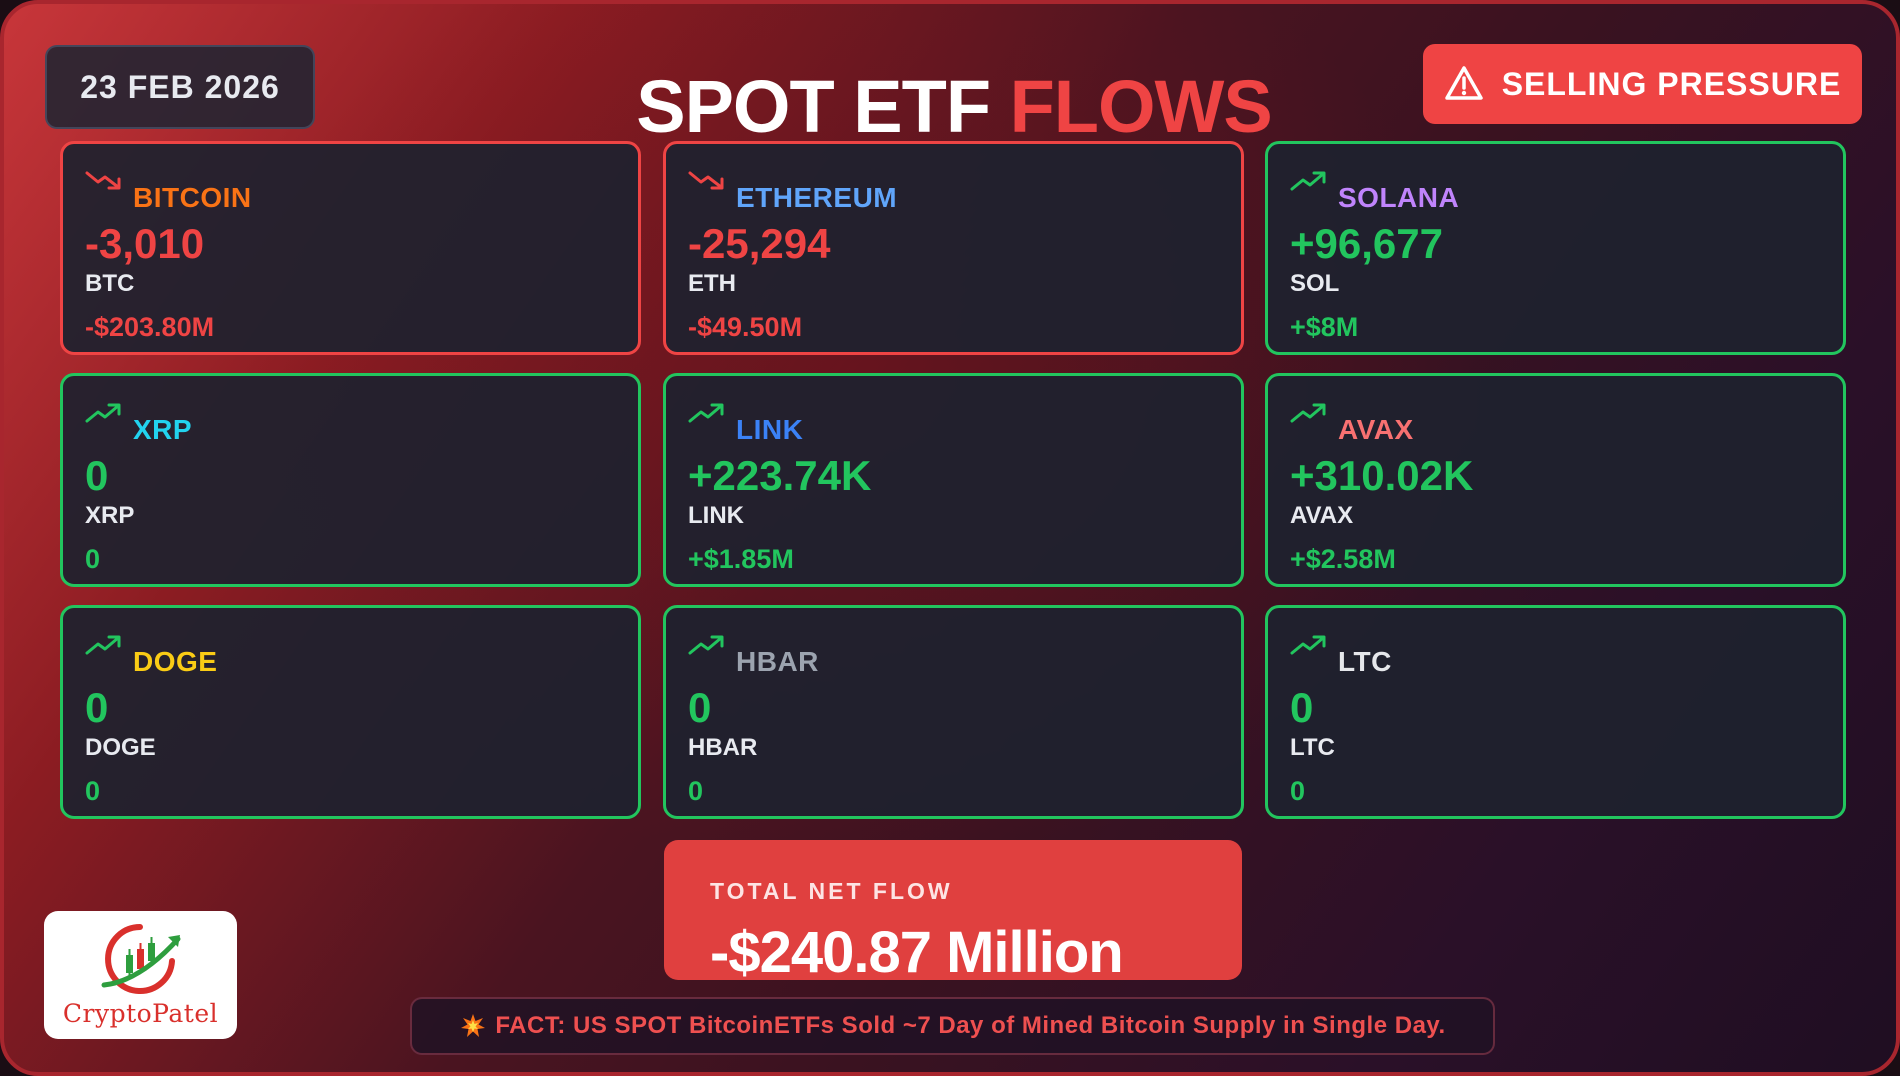  What do you see at coordinates (1671, 83) in the screenshot?
I see `alert-label: SELLING PRESSURE` at bounding box center [1671, 83].